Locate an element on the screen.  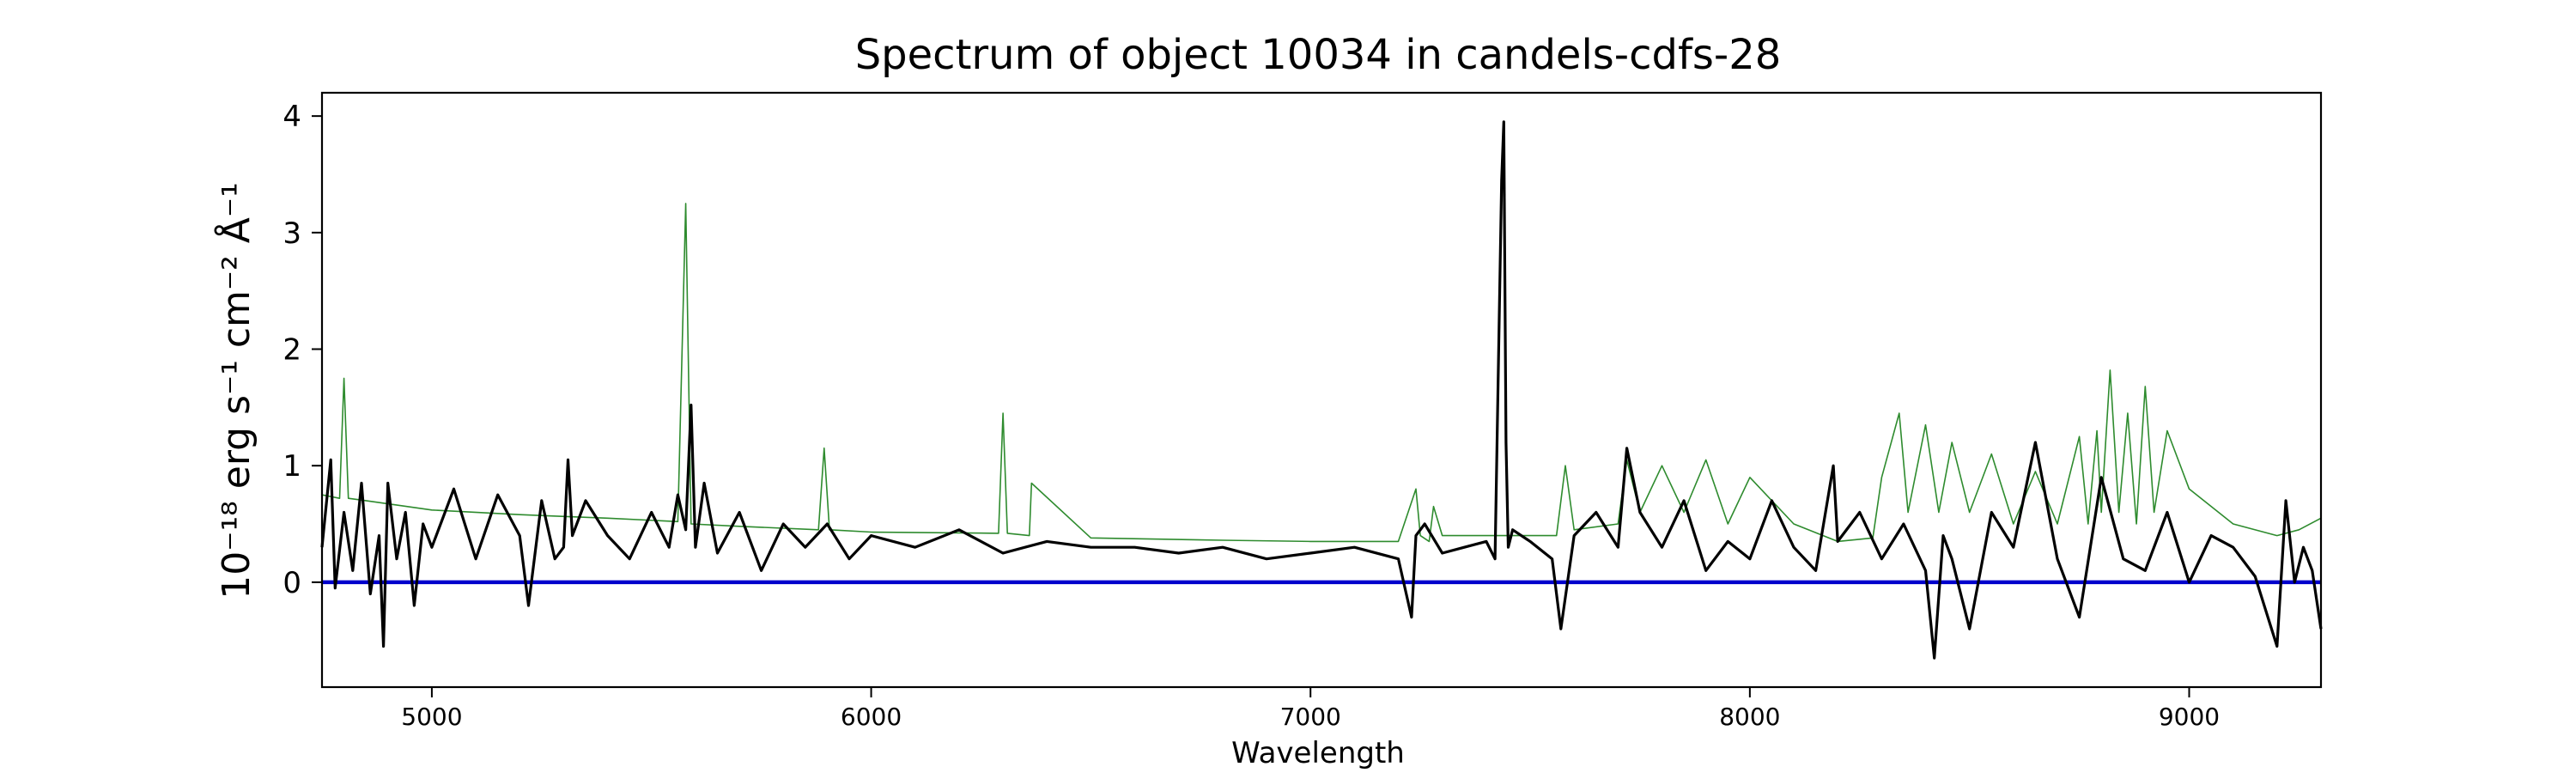
y-axis-label: 10⁻¹⁸ erg s⁻¹ cm⁻² Å⁻¹ is located at coordinates (236, 390).